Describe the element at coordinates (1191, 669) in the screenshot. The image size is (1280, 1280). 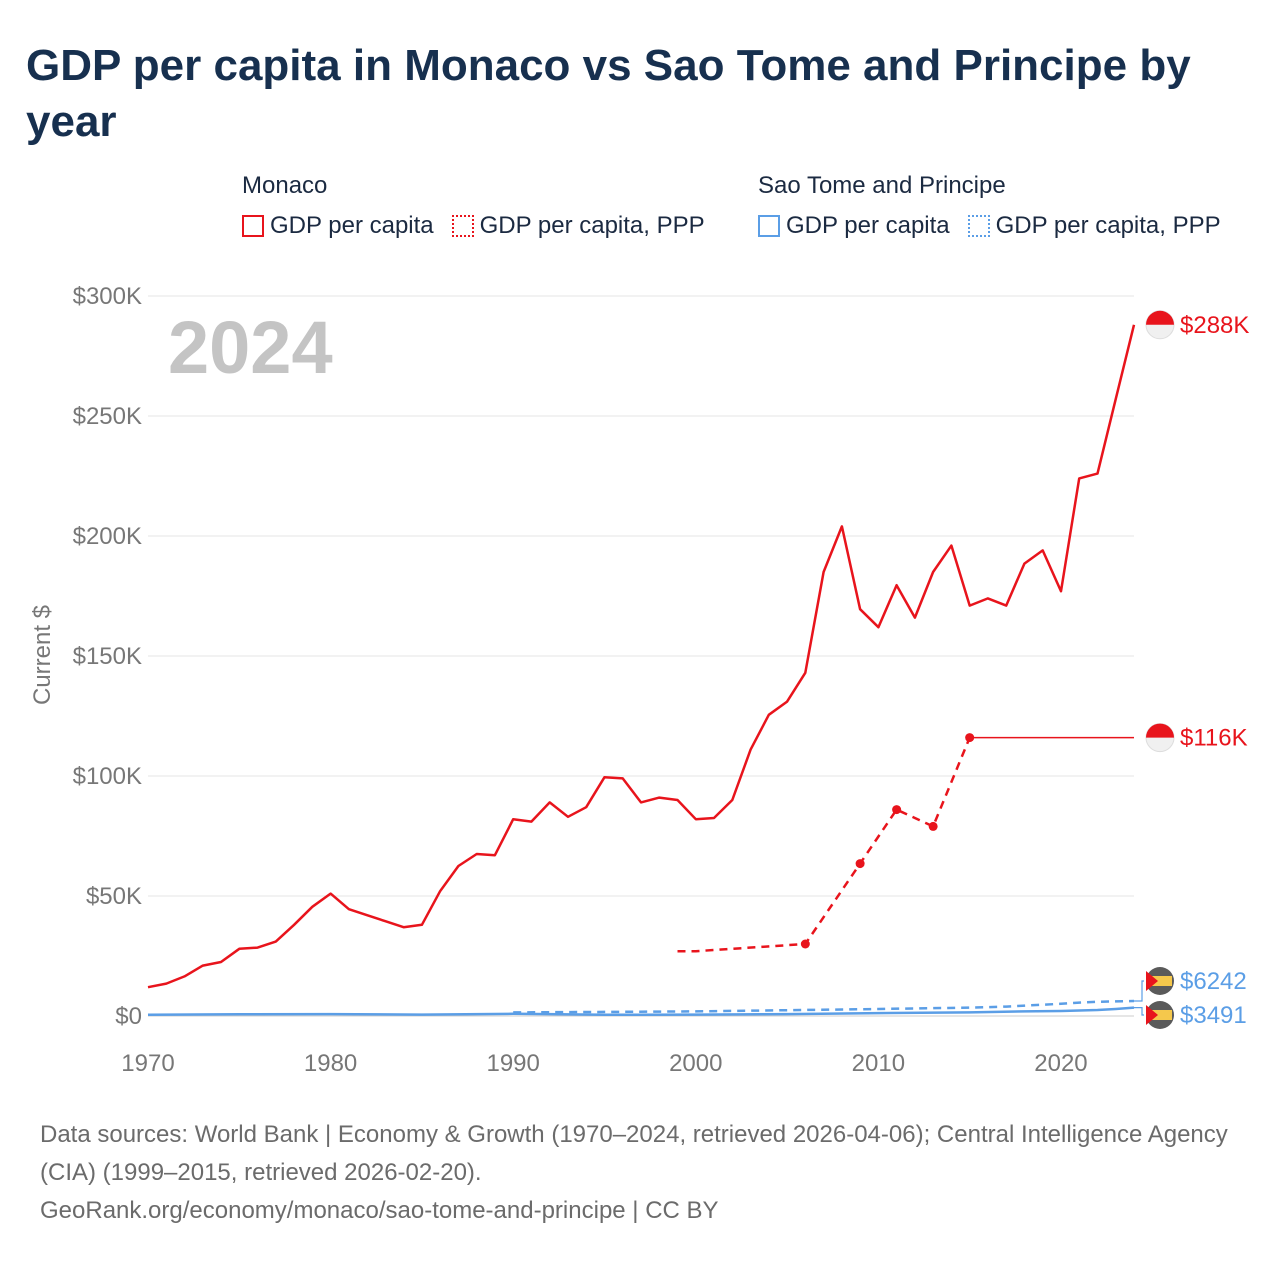
I see `end-labels: $288K $116K $6242 $3491` at that location.